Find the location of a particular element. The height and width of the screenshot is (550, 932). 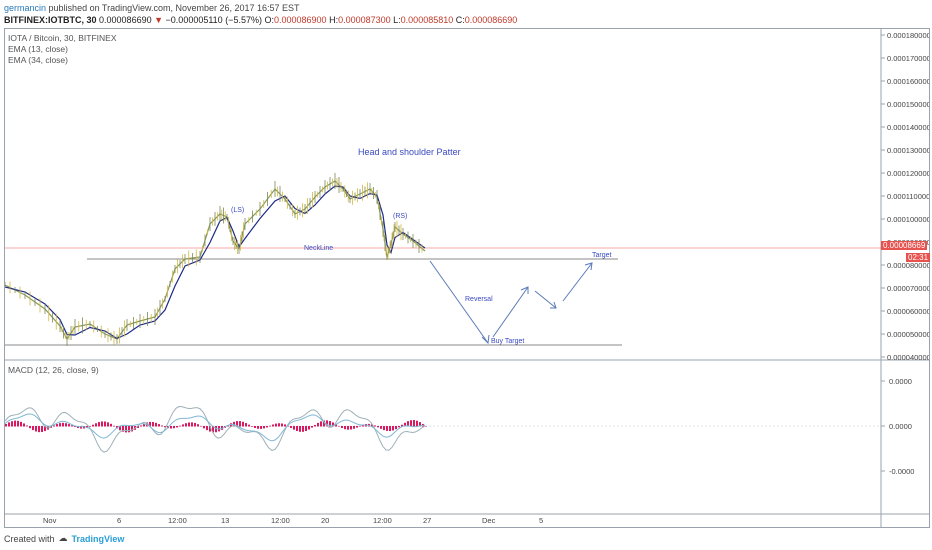

right-shoulder-label: (RS) is located at coordinates (400, 216).